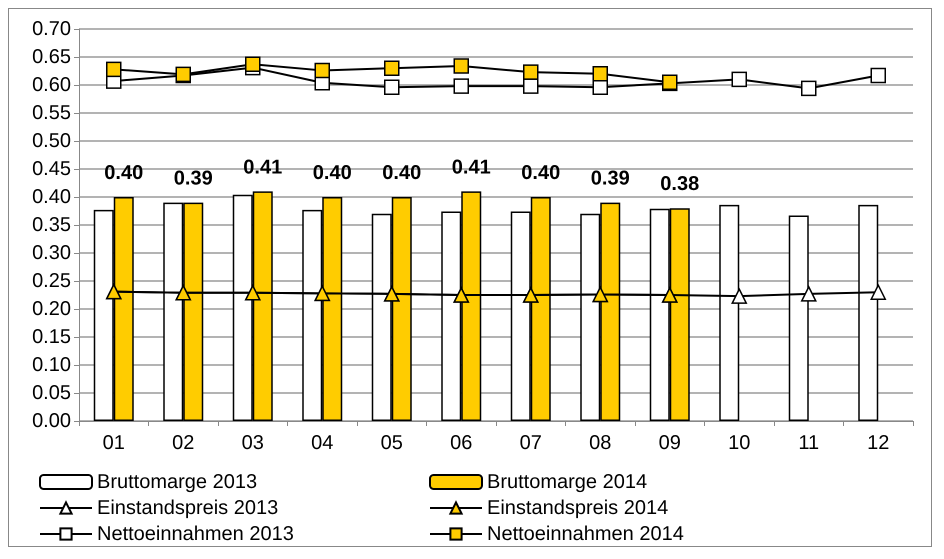 The height and width of the screenshot is (559, 944). What do you see at coordinates (680, 184) in the screenshot?
I see `data-label: 0.38` at bounding box center [680, 184].